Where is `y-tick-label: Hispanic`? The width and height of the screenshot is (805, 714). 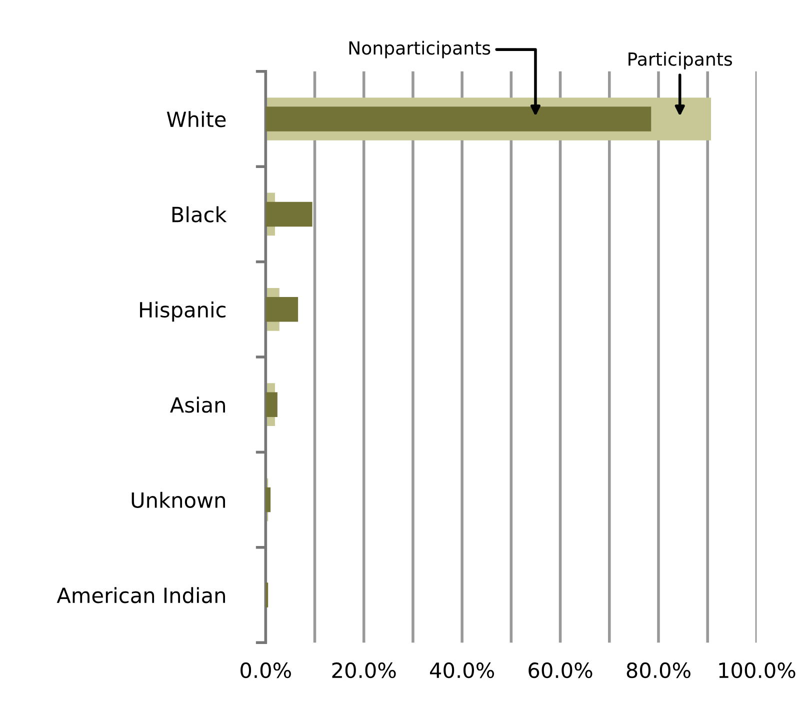
y-tick-label: Hispanic is located at coordinates (183, 311).